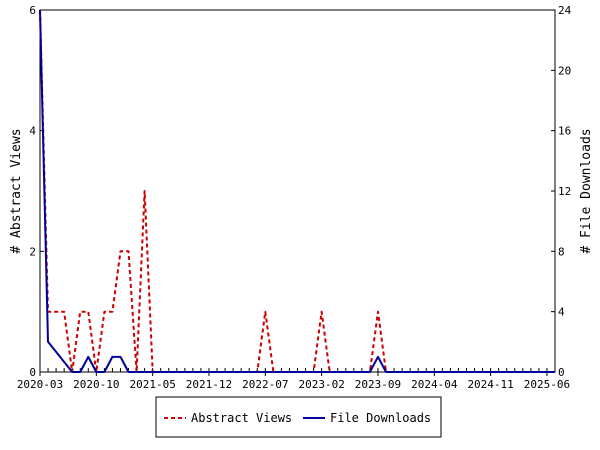 The width and height of the screenshot is (600, 450). Describe the element at coordinates (209, 384) in the screenshot. I see `x-tick-label: 2021-12` at that location.